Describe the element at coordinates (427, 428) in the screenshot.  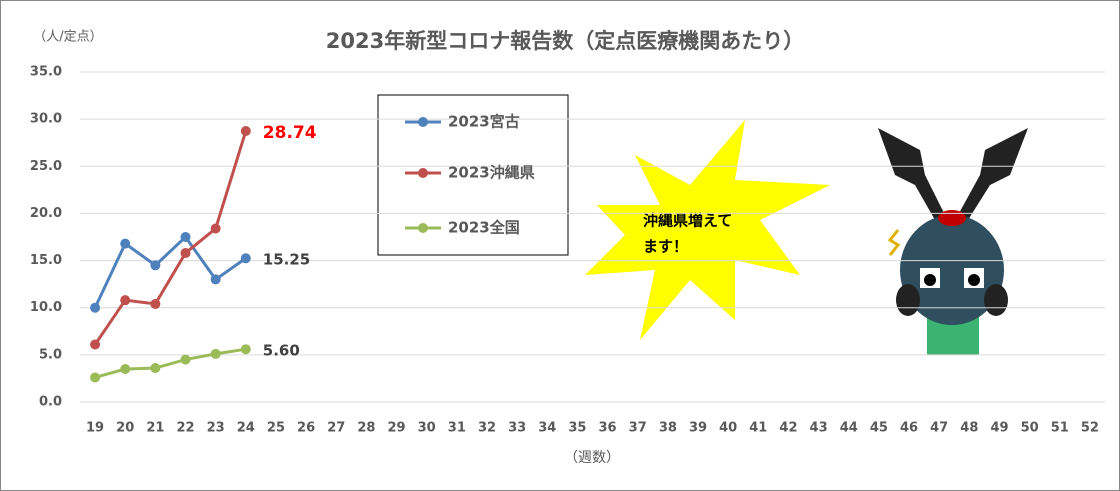
I see `x-tick-label: 30` at that location.